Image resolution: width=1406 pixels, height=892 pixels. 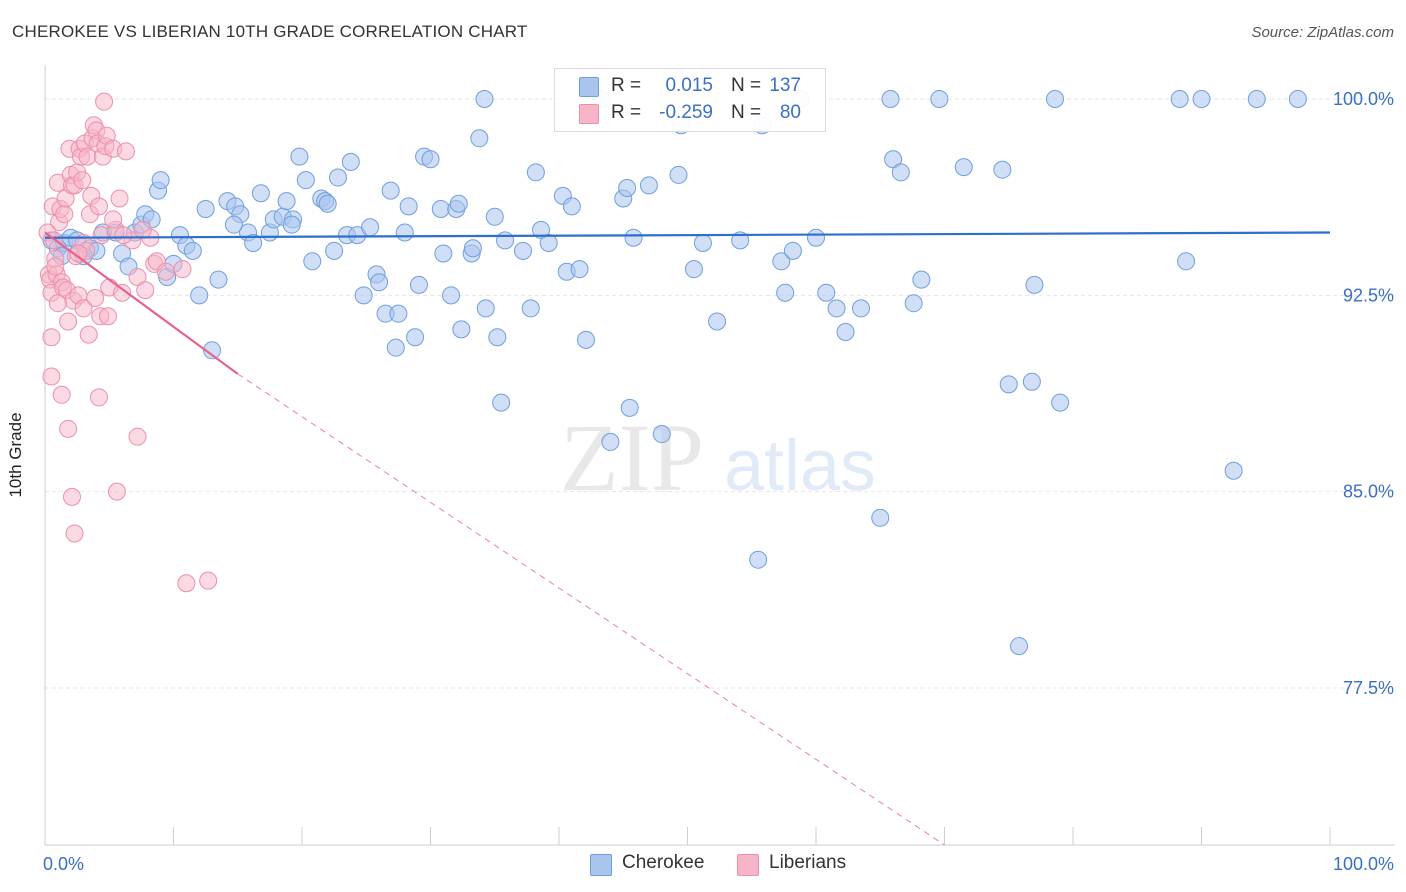 What do you see at coordinates (626, 85) in the screenshot?
I see `r-label: R =` at bounding box center [626, 85].